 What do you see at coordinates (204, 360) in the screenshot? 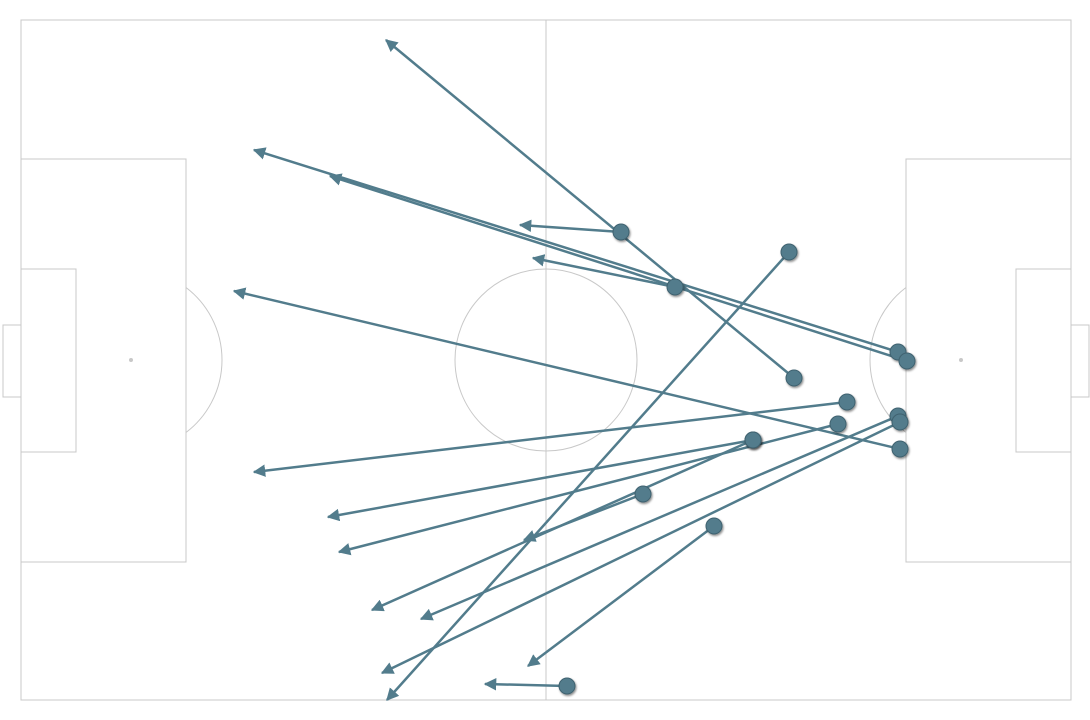
I see `penalty-arc` at bounding box center [204, 360].